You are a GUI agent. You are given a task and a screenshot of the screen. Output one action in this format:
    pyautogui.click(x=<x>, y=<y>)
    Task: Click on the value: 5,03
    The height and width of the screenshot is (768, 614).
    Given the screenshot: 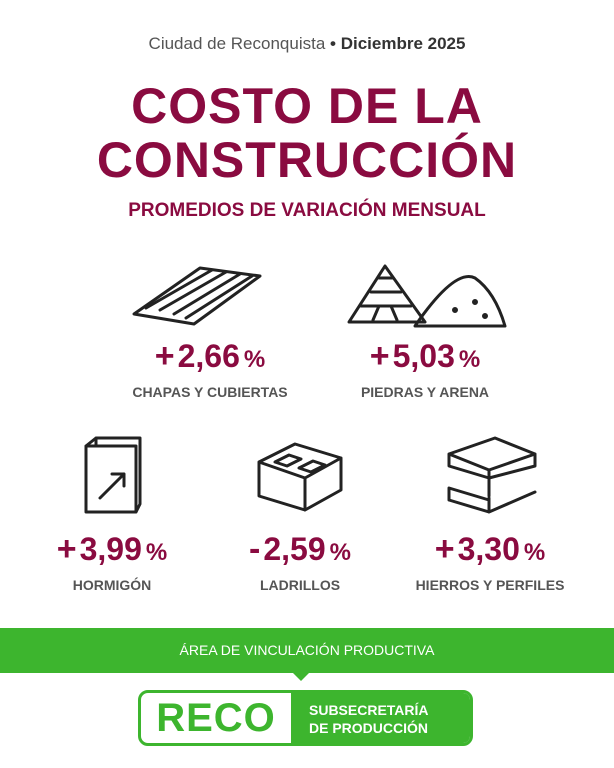 What is the action you would take?
    pyautogui.click(x=423, y=356)
    